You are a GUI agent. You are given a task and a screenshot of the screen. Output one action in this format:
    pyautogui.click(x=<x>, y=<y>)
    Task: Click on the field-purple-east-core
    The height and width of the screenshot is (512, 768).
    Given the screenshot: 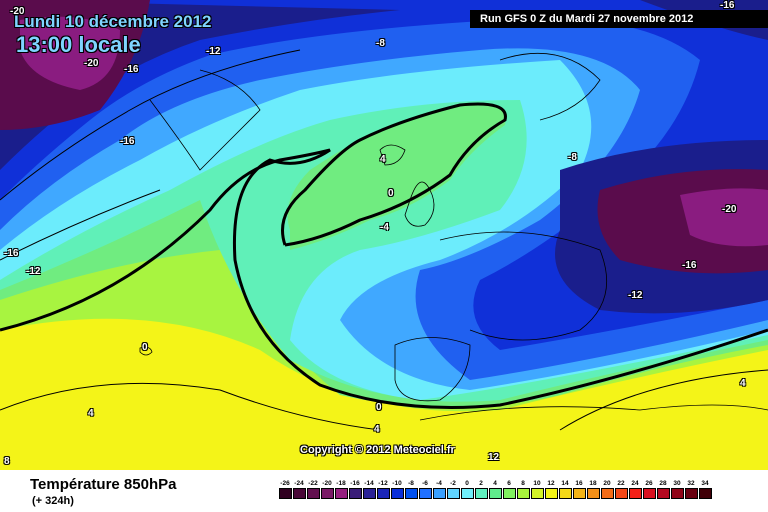 What is the action you would take?
    pyautogui.click(x=724, y=217)
    